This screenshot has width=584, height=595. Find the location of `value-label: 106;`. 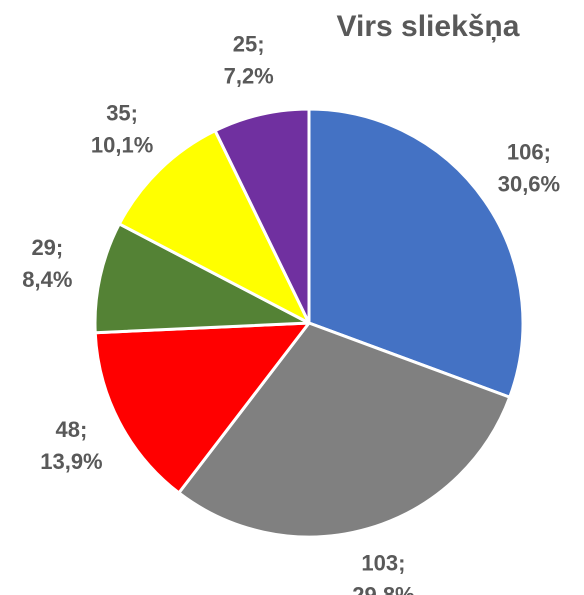

value-label: 106; is located at coordinates (529, 152).